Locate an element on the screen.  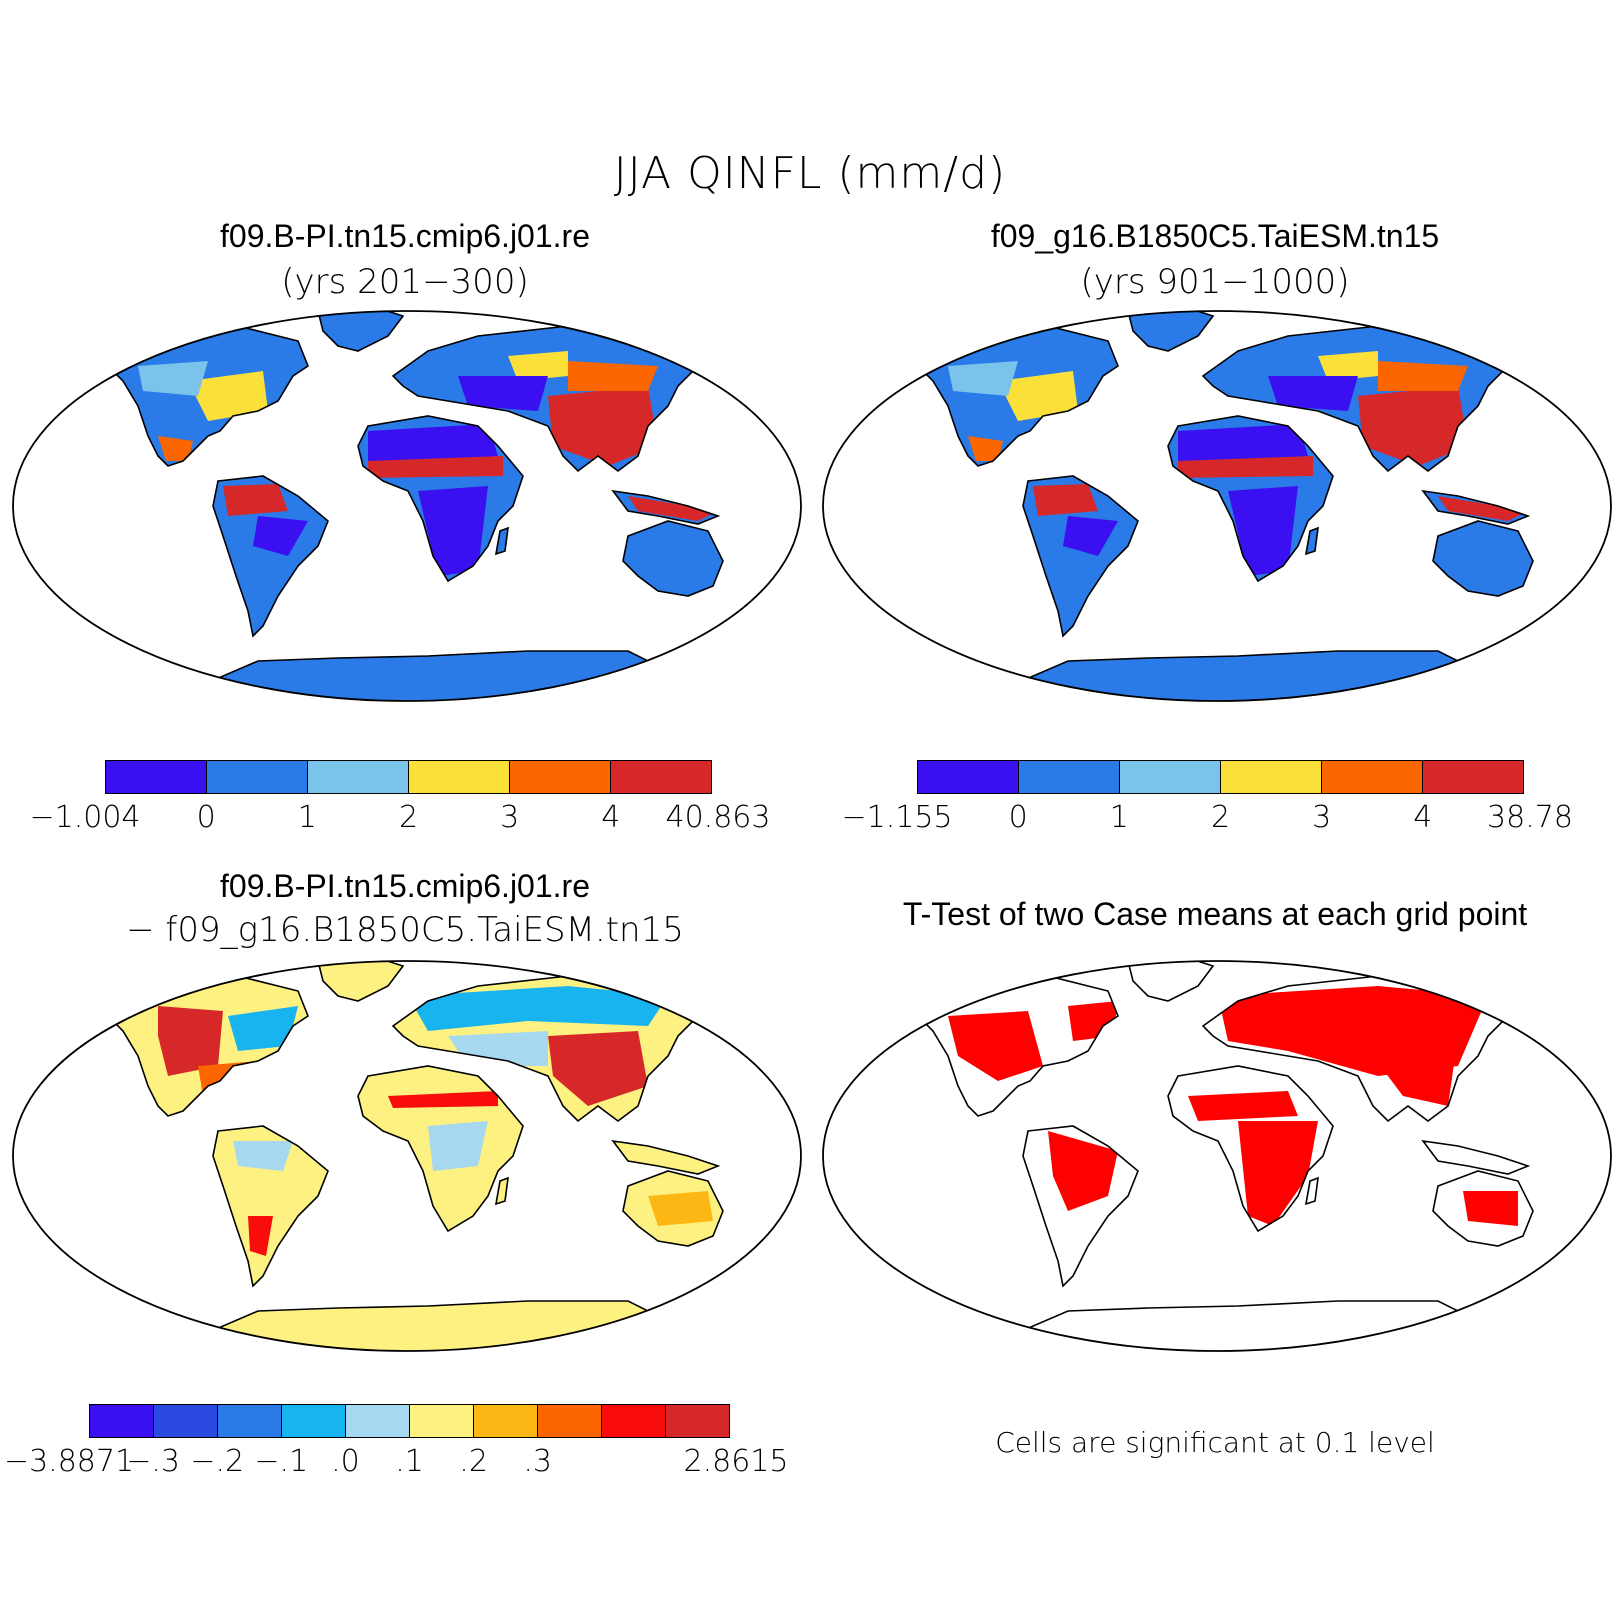
panel1-subtitle: (yrs 201−300) is located at coordinates (405, 282).